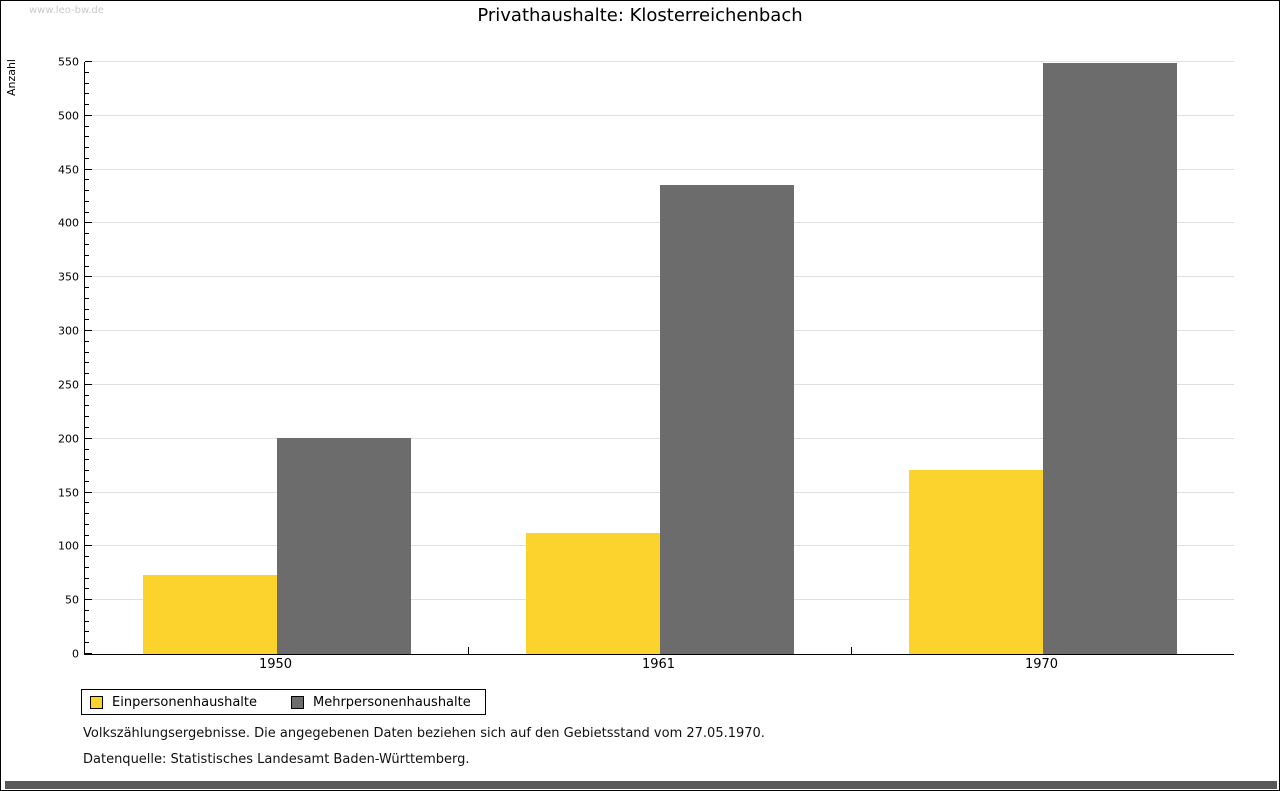 This screenshot has width=1280, height=791. Describe the element at coordinates (72, 600) in the screenshot. I see `y-tick-label-50: 50` at that location.